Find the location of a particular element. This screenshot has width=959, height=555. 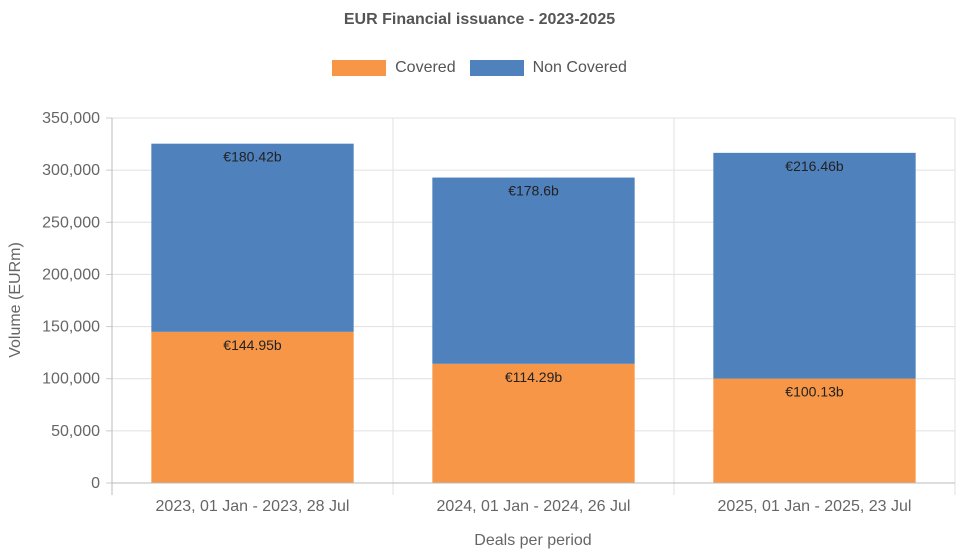

y-tick-label: 200,000 is located at coordinates (71, 274).